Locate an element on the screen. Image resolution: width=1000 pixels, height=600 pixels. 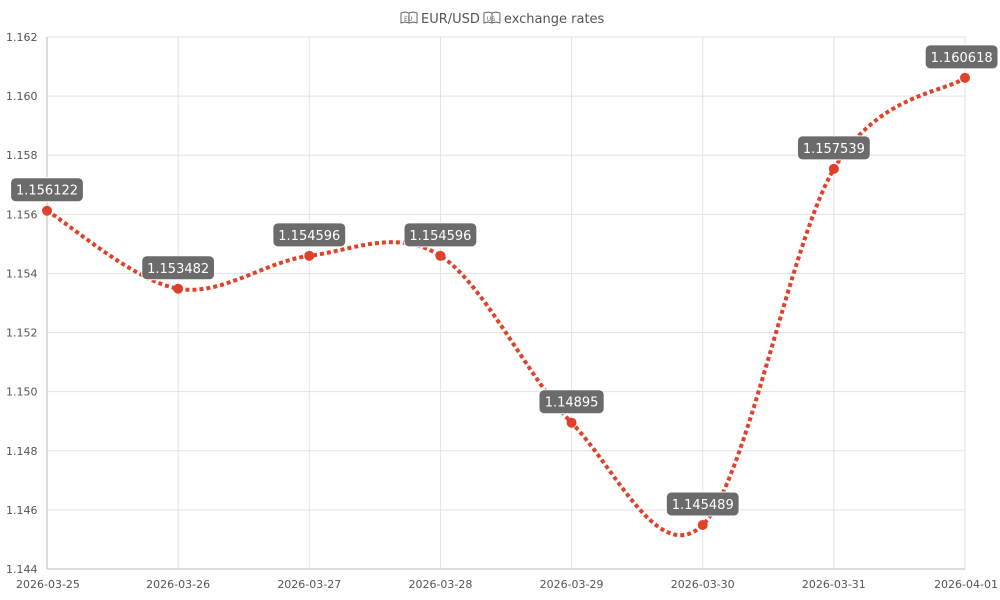
eu-flag-icon: EU is located at coordinates (409, 17).